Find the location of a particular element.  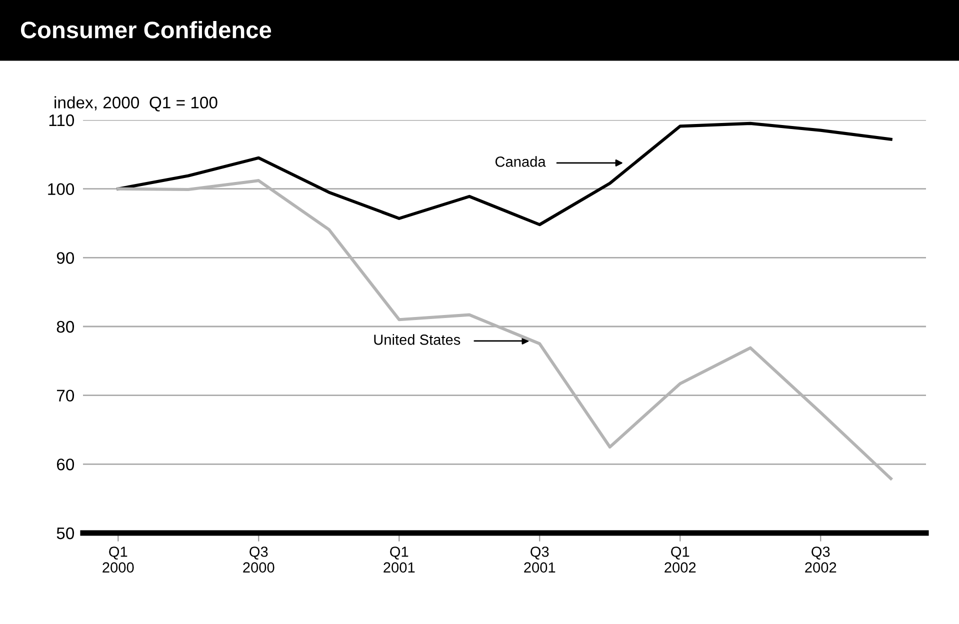

x-tick-label: Q3 2001 is located at coordinates (540, 559).